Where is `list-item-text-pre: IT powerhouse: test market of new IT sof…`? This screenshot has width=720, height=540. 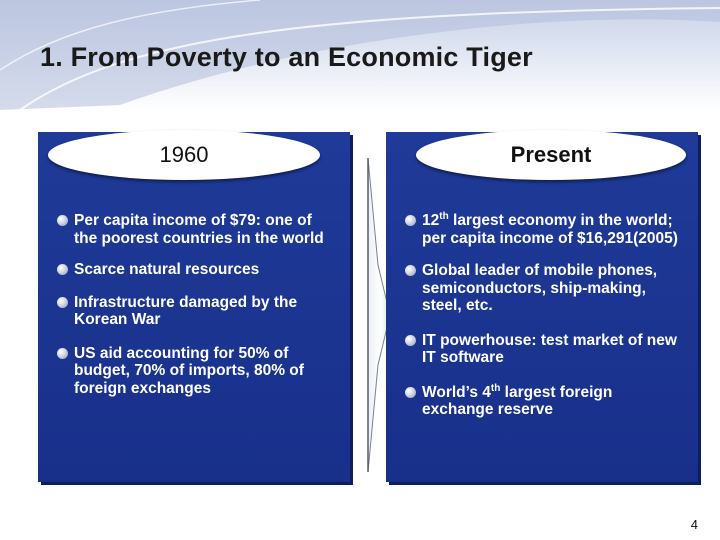 list-item-text-pre: IT powerhouse: test market of new IT sof… is located at coordinates (549, 349).